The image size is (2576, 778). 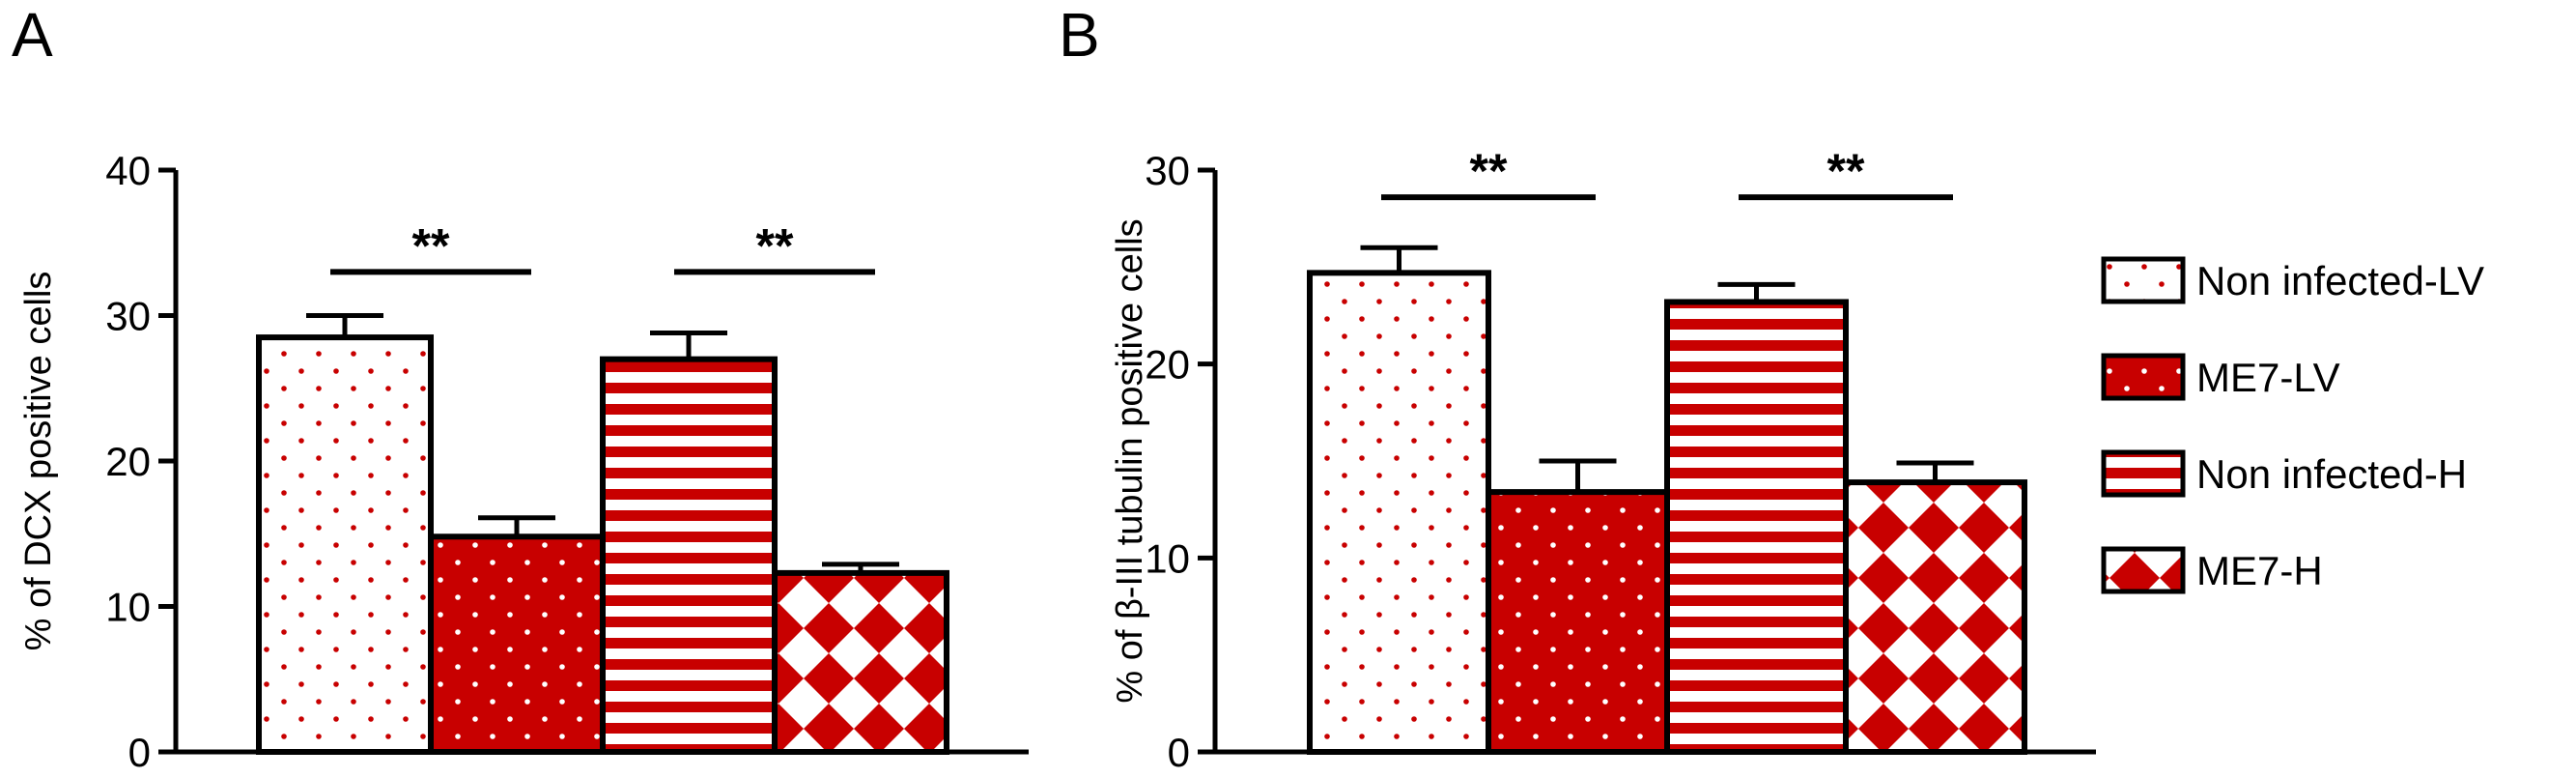 What do you see at coordinates (1079, 35) in the screenshot?
I see `panel-b-letter: B` at bounding box center [1079, 35].